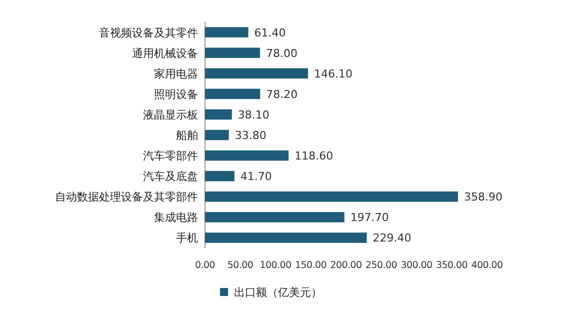 This screenshot has width=564, height=328. Describe the element at coordinates (187, 135) in the screenshot. I see `y-tick-label: 船舶` at that location.